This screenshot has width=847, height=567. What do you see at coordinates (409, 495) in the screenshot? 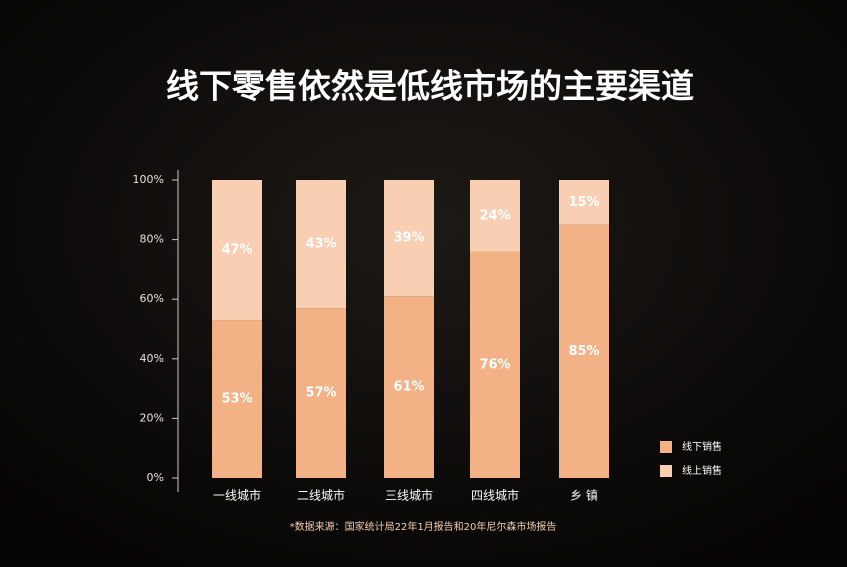
I see `x-tick-label: 三线城市` at bounding box center [409, 495].